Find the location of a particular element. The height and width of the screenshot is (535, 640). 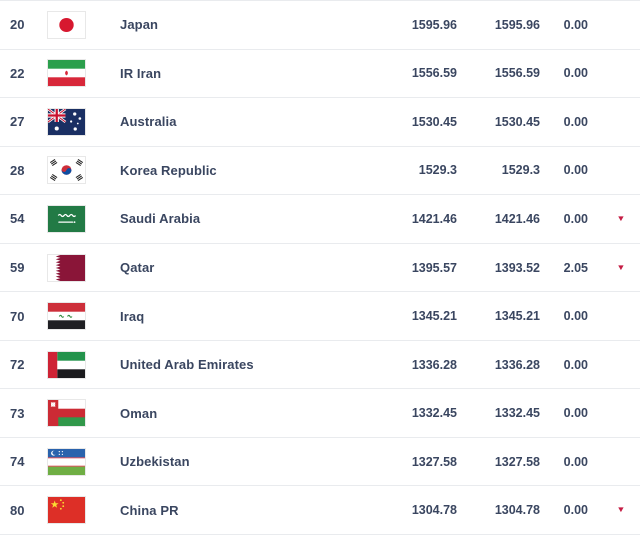

table-row: 54 Saudi Arabia 1421.46 1421.46 0.00 ▼ is located at coordinates (320, 219).